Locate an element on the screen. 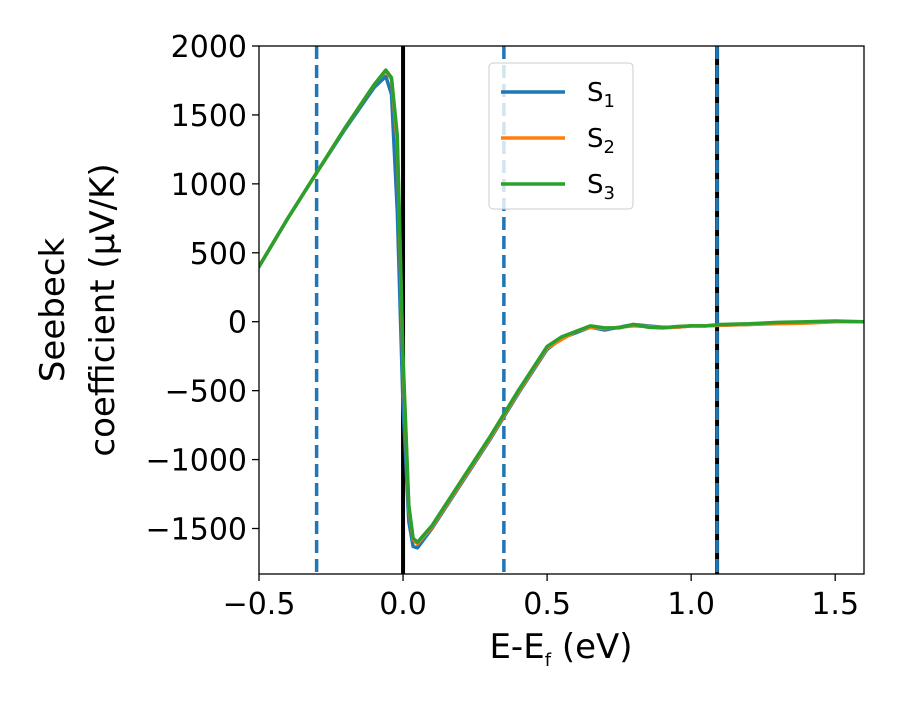 The image size is (900, 705). x-axis-label: E-Ef (eV) is located at coordinates (560, 649).